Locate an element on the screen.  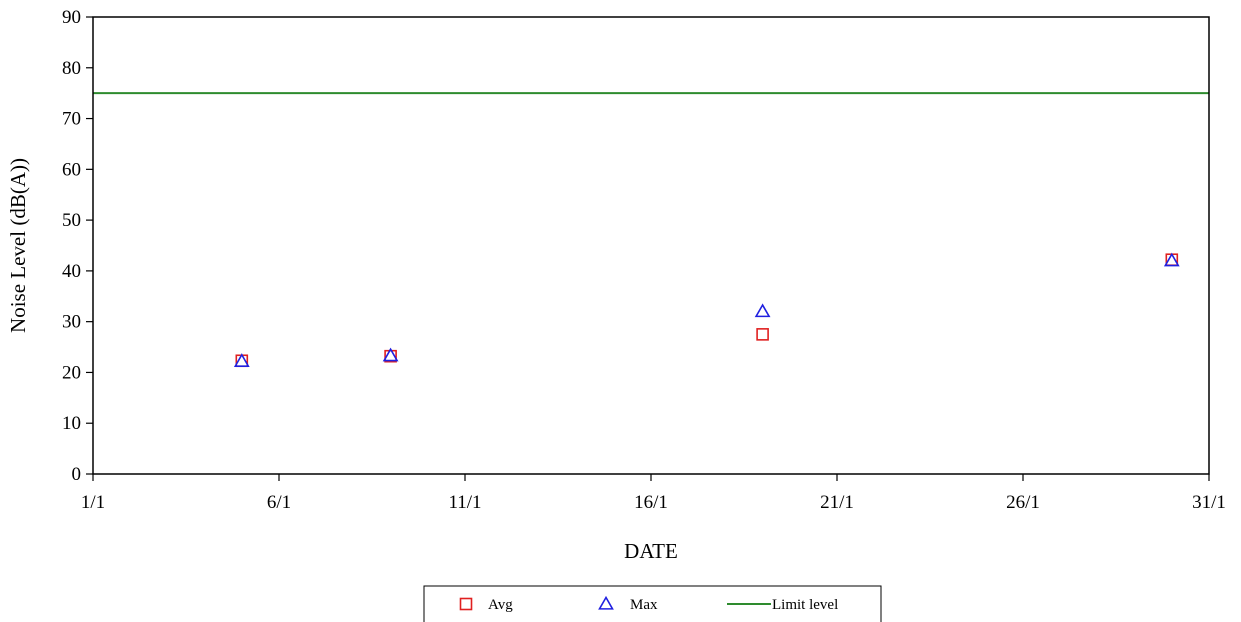
x-axis-ticks: 1/1 6/1 11/1 16/1 21/1 26/1 31/1 is located at coordinates (653, 493).